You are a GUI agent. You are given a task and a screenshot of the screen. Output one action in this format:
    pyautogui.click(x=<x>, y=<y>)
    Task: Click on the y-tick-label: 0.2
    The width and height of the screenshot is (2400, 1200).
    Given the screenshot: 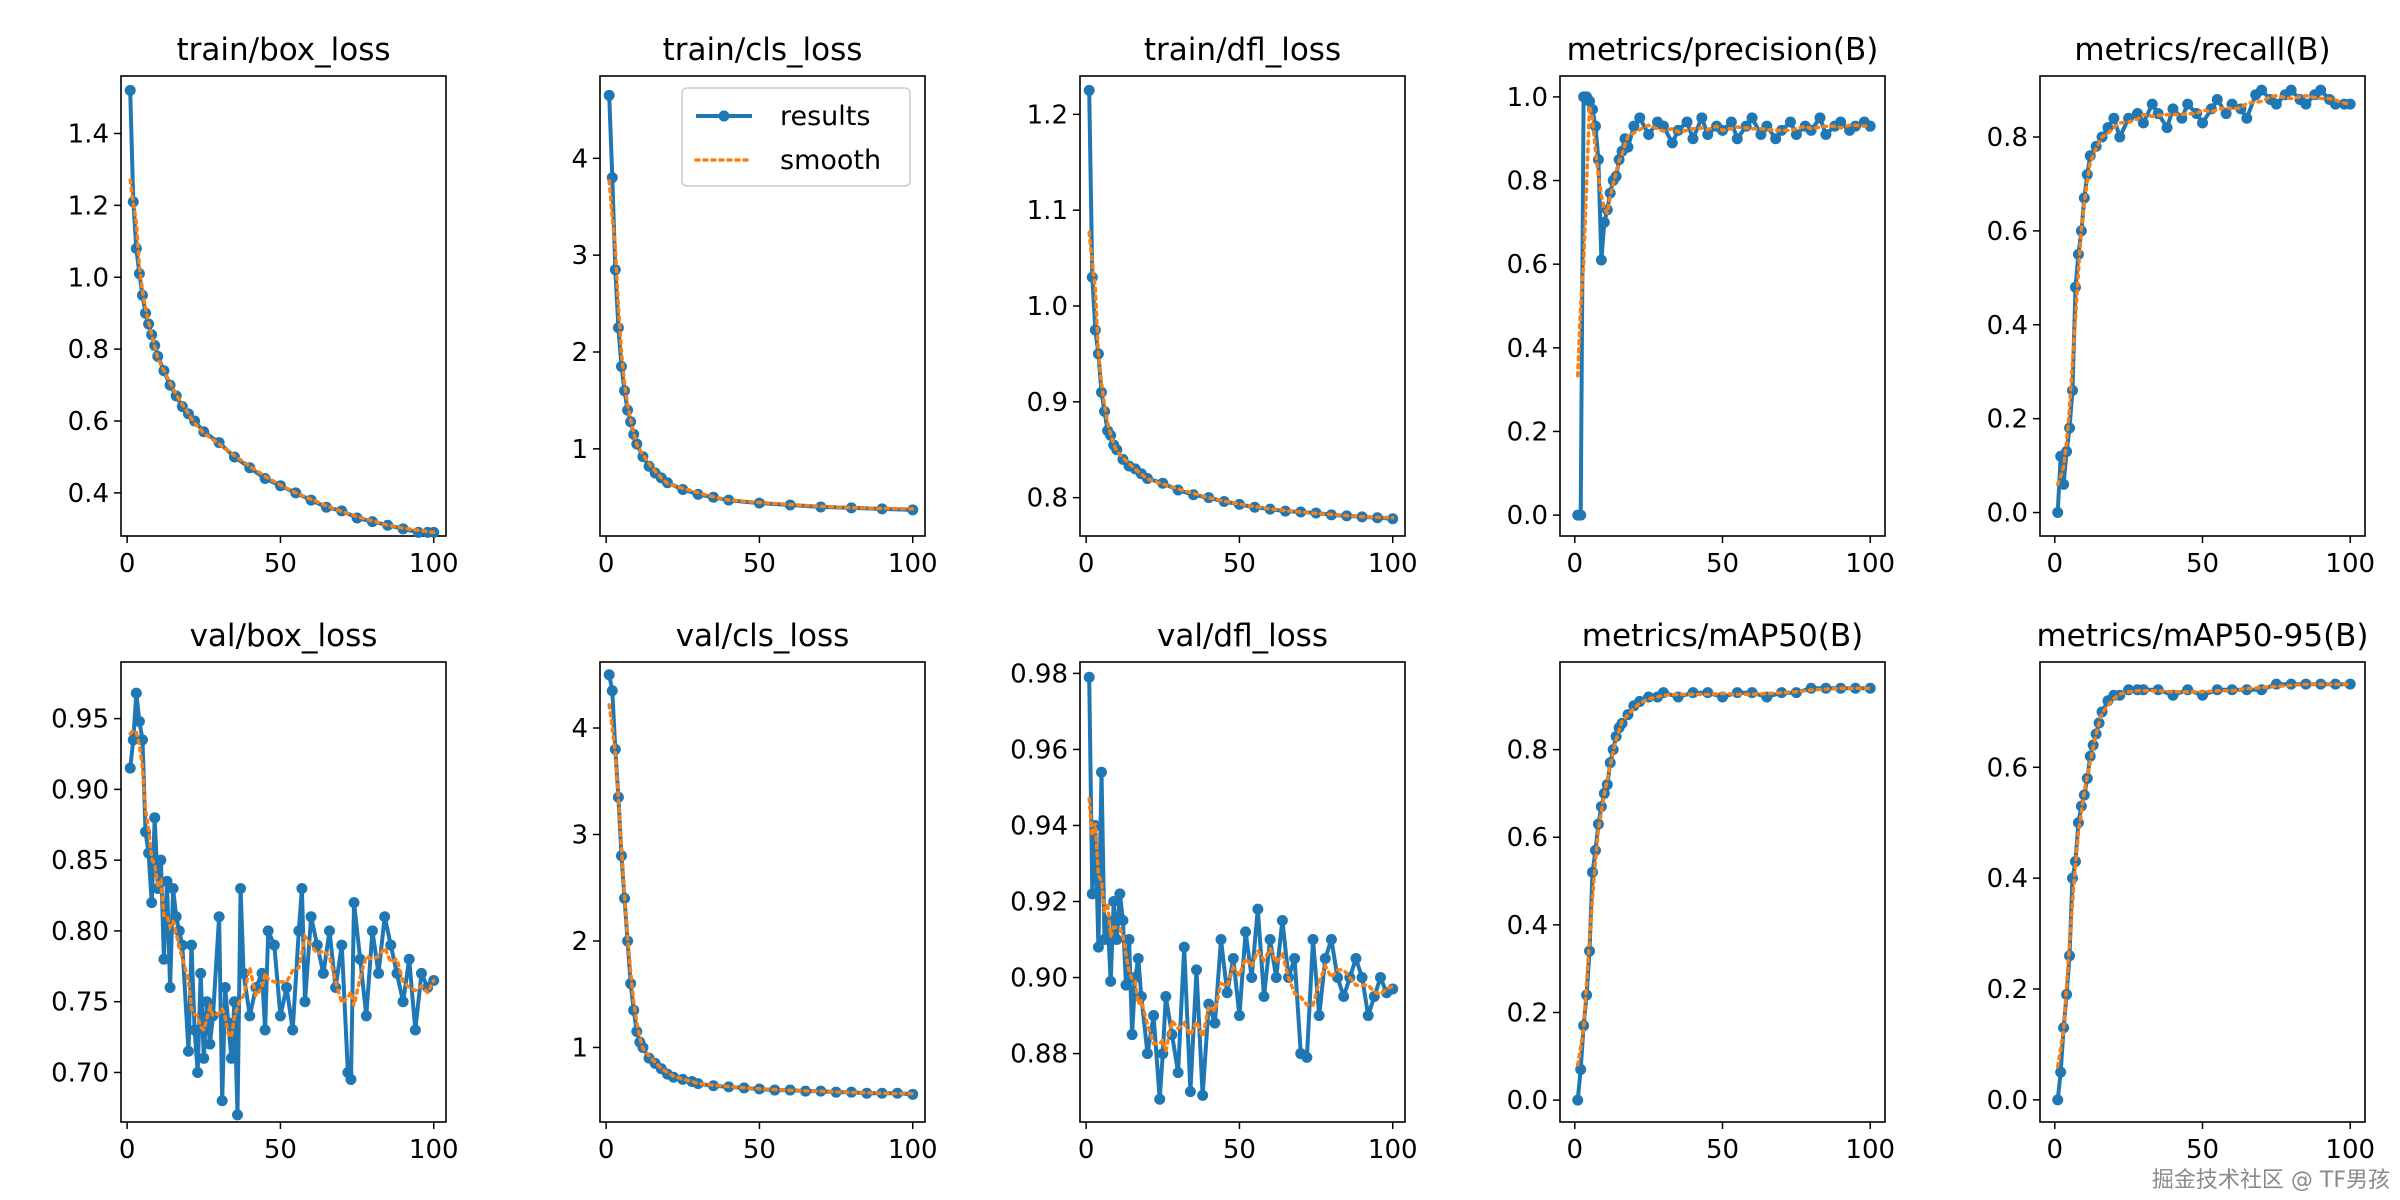 What is the action you would take?
    pyautogui.click(x=2007, y=990)
    